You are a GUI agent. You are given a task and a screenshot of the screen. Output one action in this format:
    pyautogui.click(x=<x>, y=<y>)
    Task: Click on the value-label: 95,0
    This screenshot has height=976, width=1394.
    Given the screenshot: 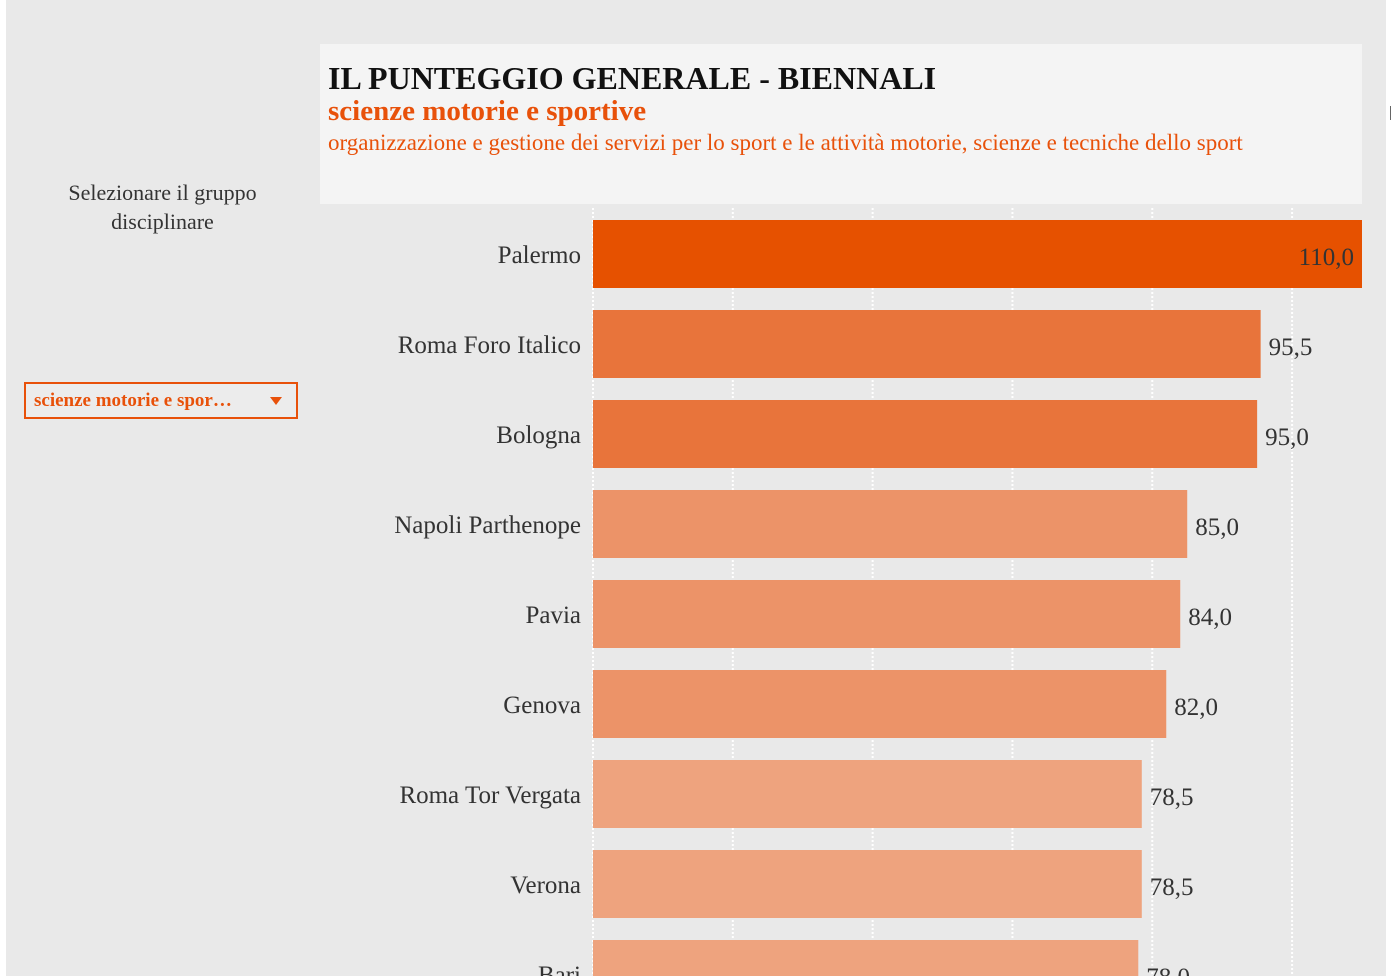 What is the action you would take?
    pyautogui.click(x=1287, y=437)
    